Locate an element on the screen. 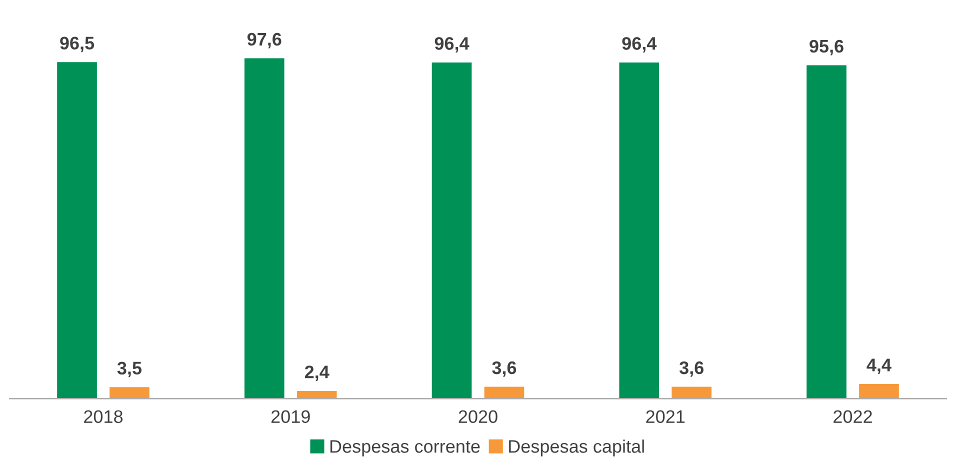  x-tick-label: 2019 is located at coordinates (290, 417).